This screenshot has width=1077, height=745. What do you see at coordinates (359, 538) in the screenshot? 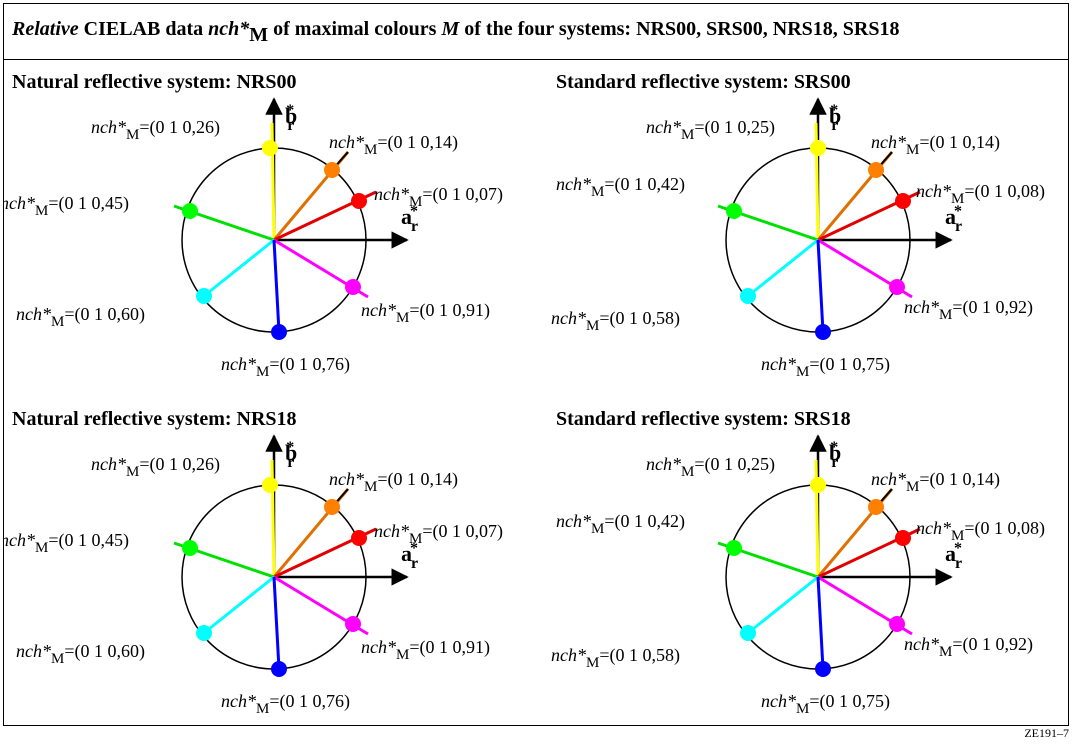
I see `panel-3-dot-red` at bounding box center [359, 538].